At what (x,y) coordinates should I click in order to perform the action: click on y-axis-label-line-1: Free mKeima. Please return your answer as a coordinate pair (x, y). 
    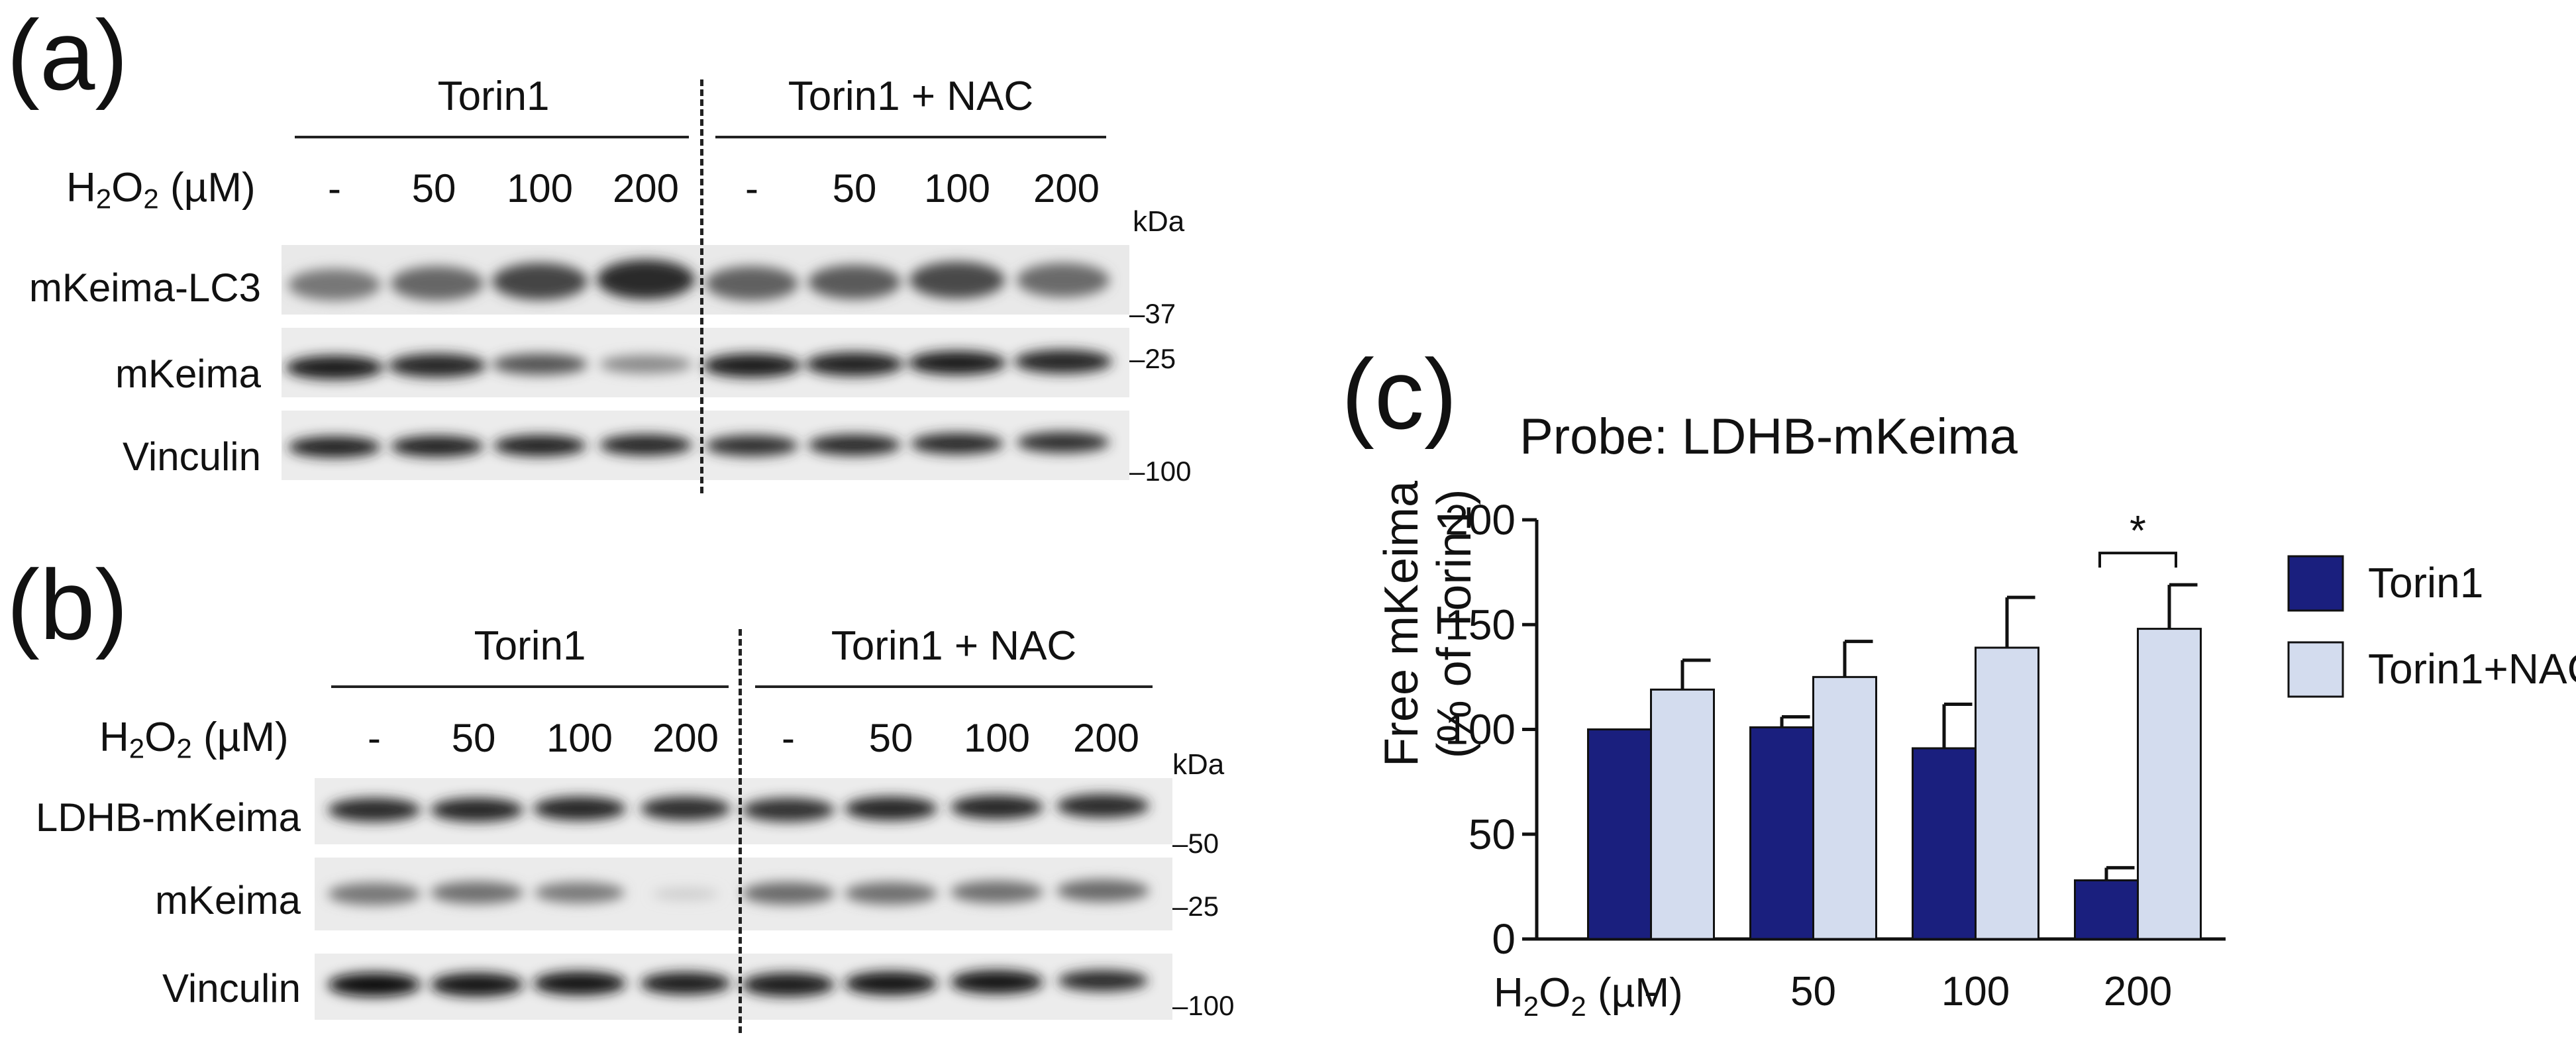
    Looking at the image, I should click on (1401, 623).